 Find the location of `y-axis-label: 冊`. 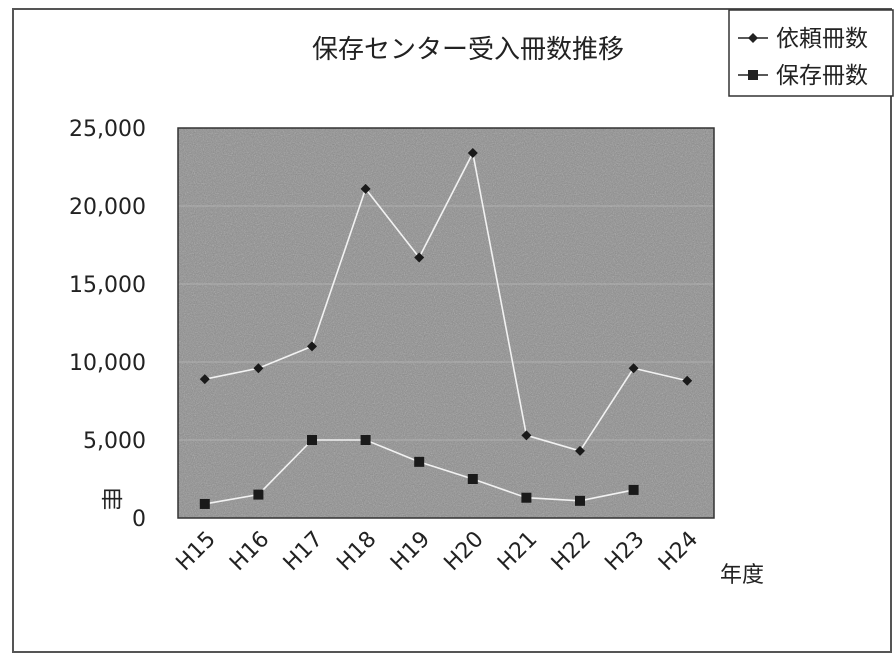

y-axis-label: 冊 is located at coordinates (112, 500).